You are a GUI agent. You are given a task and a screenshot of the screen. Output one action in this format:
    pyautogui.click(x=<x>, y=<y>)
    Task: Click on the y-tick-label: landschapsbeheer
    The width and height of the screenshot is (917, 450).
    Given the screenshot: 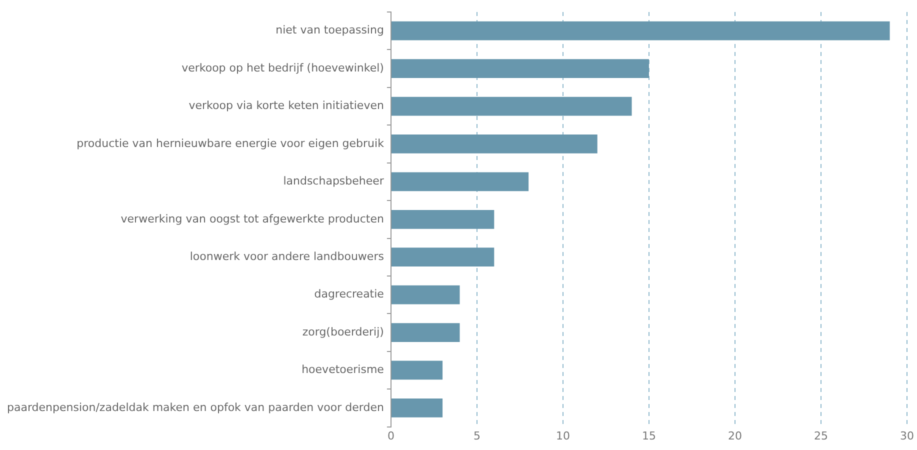 What is the action you would take?
    pyautogui.click(x=333, y=181)
    